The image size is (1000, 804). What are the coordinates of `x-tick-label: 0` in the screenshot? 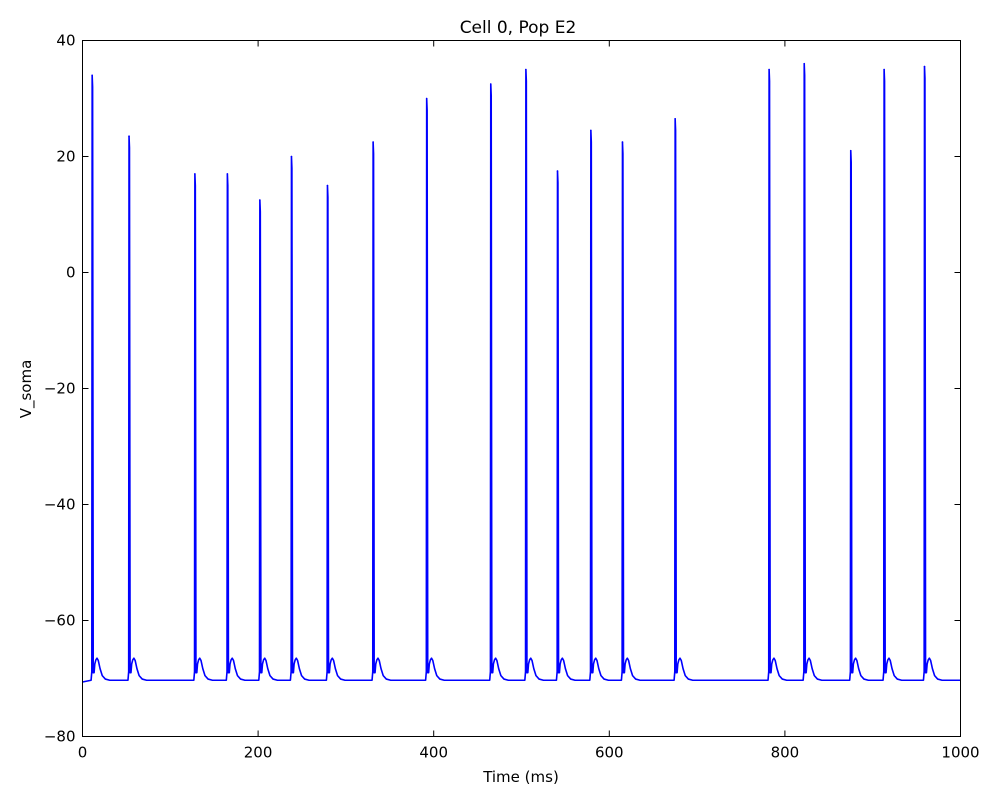 It's located at (83, 753).